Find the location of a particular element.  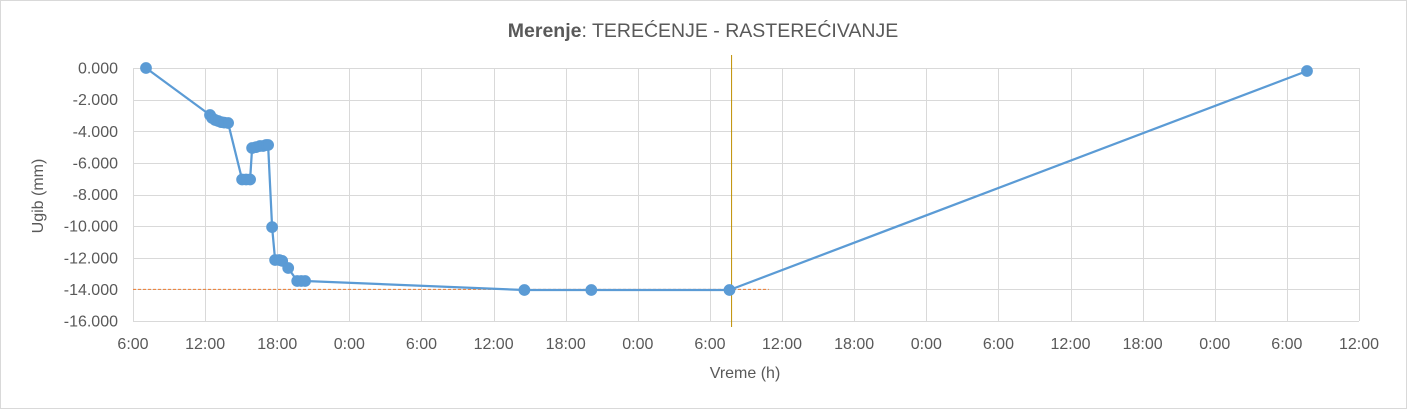

y-tick-label: -6.000 is located at coordinates (95, 163).